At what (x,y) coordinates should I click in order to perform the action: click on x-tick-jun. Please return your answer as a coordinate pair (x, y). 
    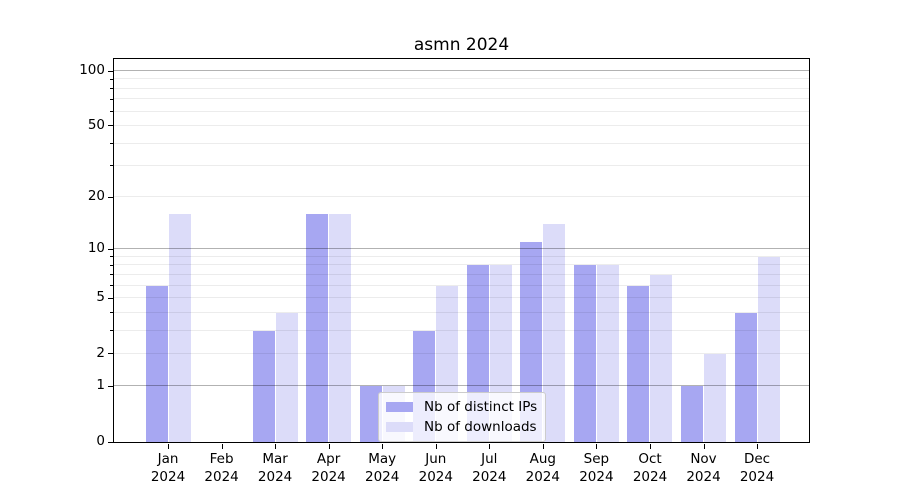
    Looking at the image, I should click on (436, 446).